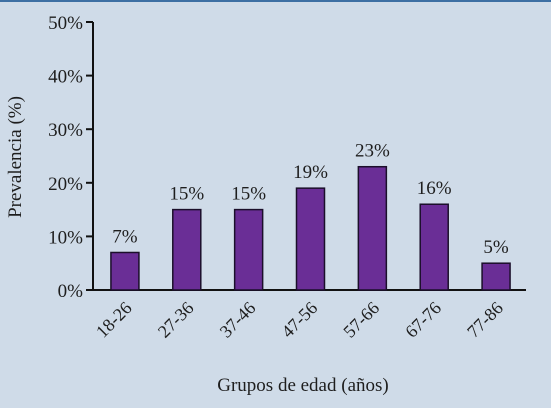  Describe the element at coordinates (485, 320) in the screenshot. I see `x-tick-label-77-86: 77-86` at that location.